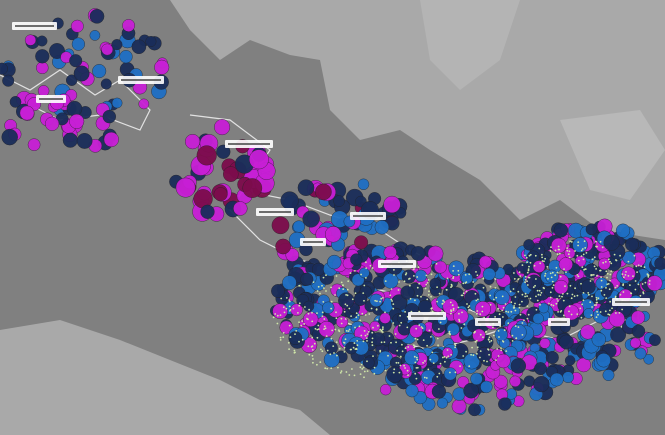 The width and height of the screenshot is (665, 435). Describe the element at coordinates (165, 377) in the screenshot. I see `light-region` at that location.